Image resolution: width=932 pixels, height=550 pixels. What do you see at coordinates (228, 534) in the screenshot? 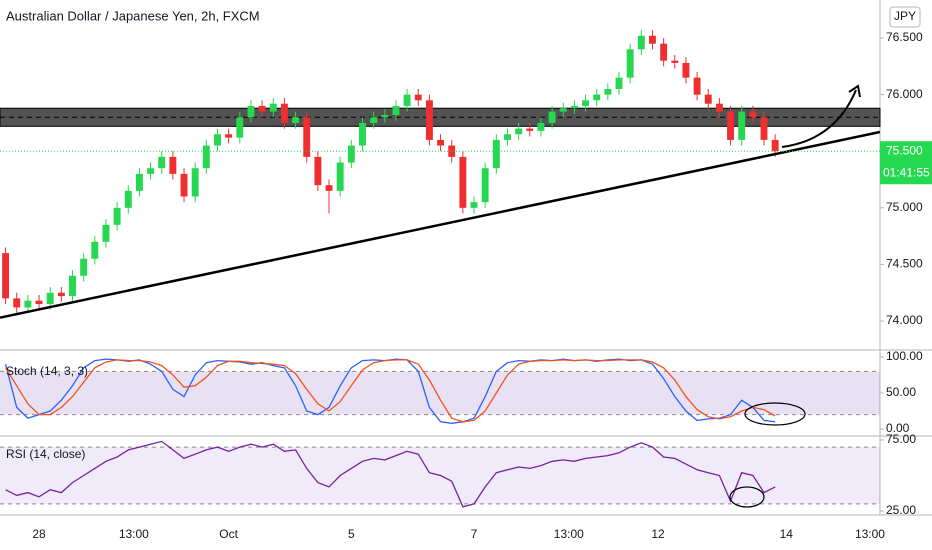
I see `x-tick-label: Oct` at bounding box center [228, 534].